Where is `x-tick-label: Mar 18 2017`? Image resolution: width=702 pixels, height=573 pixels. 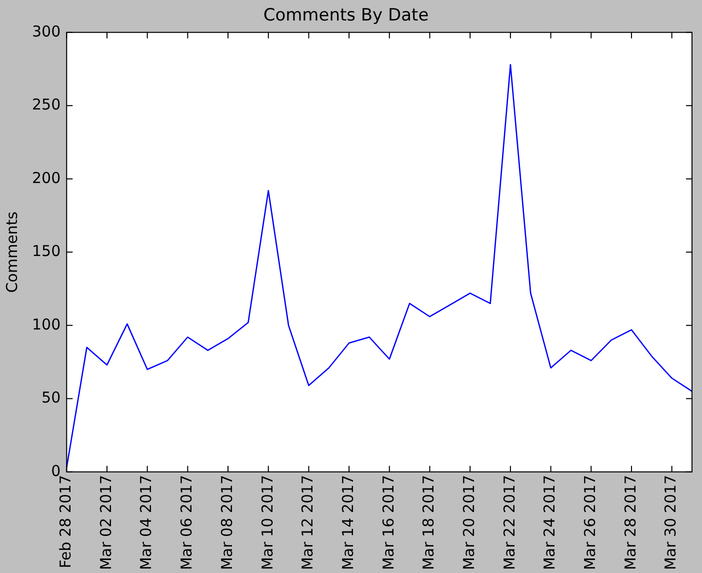
x-tick-label: Mar 18 2017 is located at coordinates (429, 522).